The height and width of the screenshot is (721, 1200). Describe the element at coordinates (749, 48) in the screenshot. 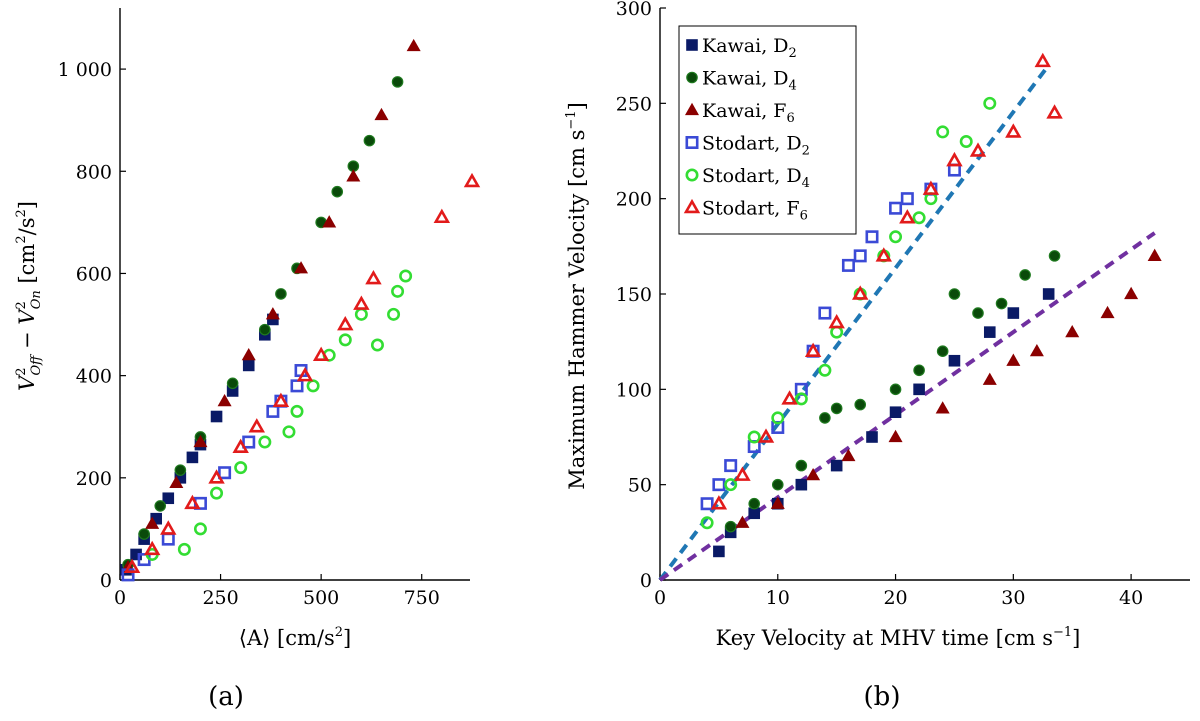

I see `legend-label: Kawai, D2` at that location.